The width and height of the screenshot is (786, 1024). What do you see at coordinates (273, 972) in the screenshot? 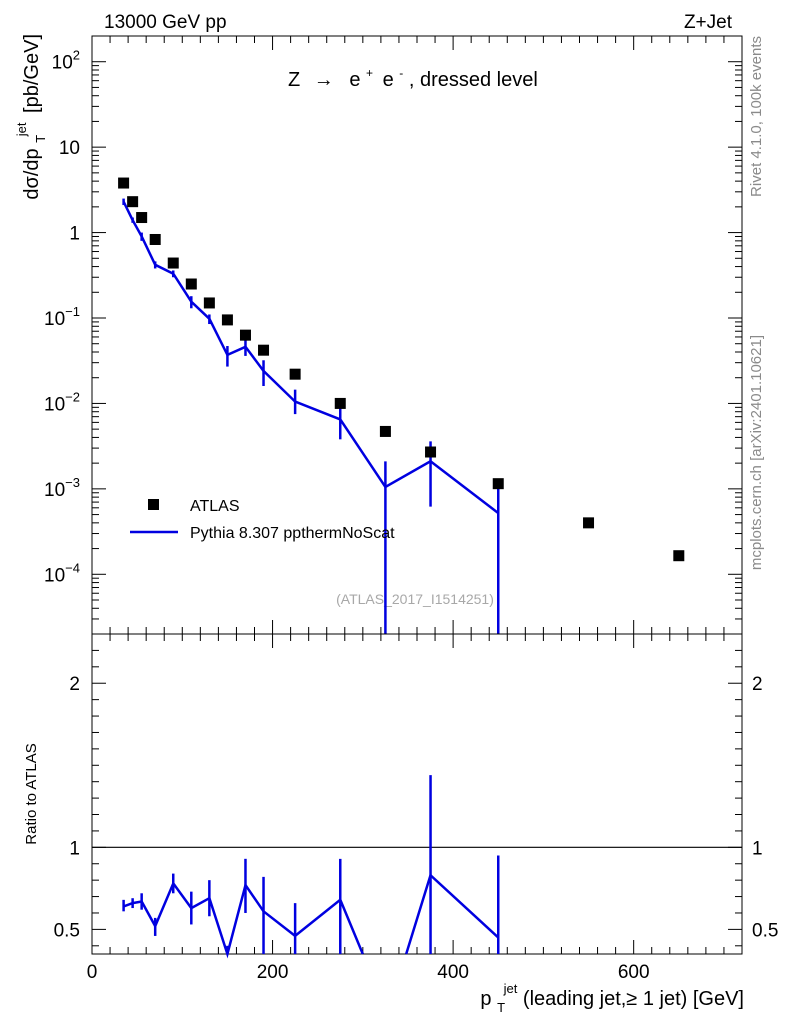
I see `ratio-x-tick-label: 200` at bounding box center [273, 972].